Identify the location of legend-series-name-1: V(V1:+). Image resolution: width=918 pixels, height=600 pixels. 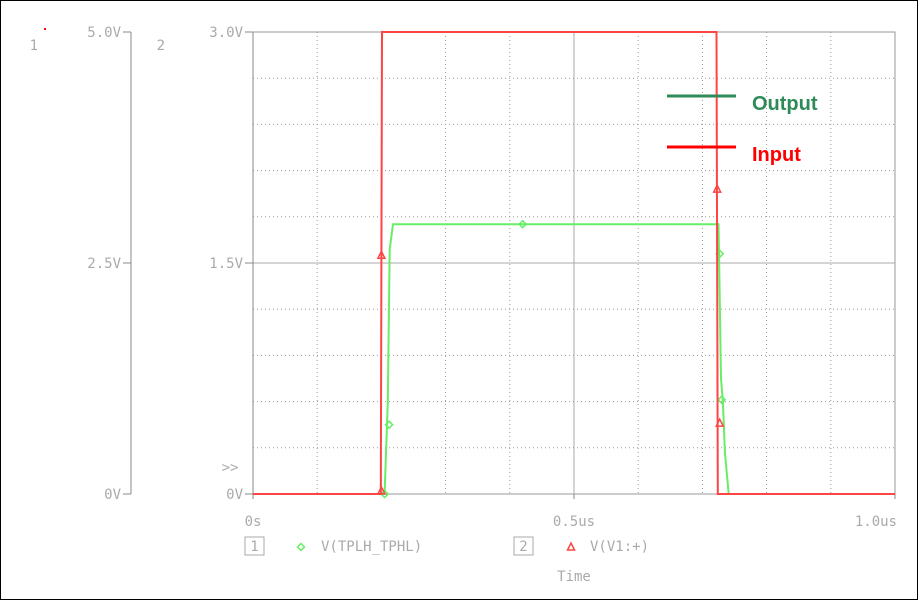
(619, 547).